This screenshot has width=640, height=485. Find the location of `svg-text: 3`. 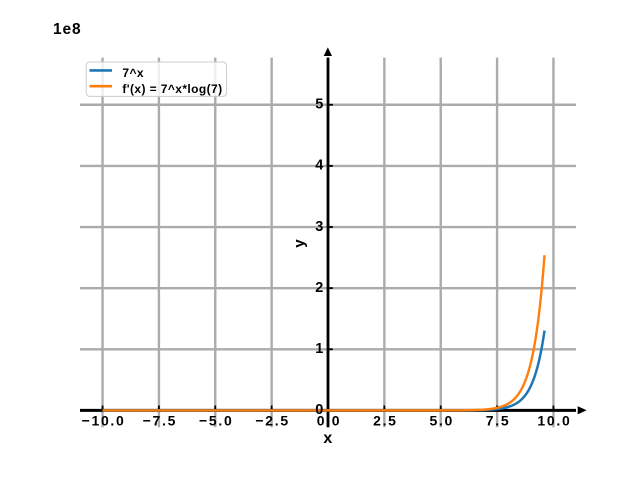

svg-text: 3 is located at coordinates (319, 227).